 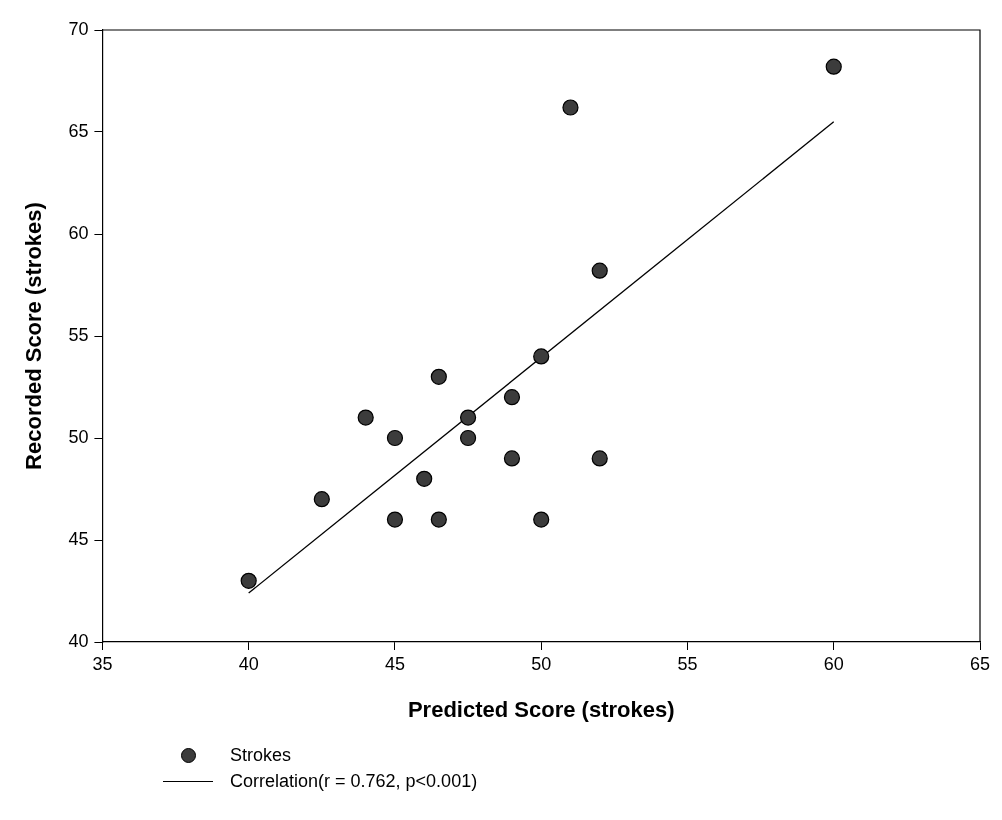 I want to click on y-tick-label: 40, so click(x=78, y=640).